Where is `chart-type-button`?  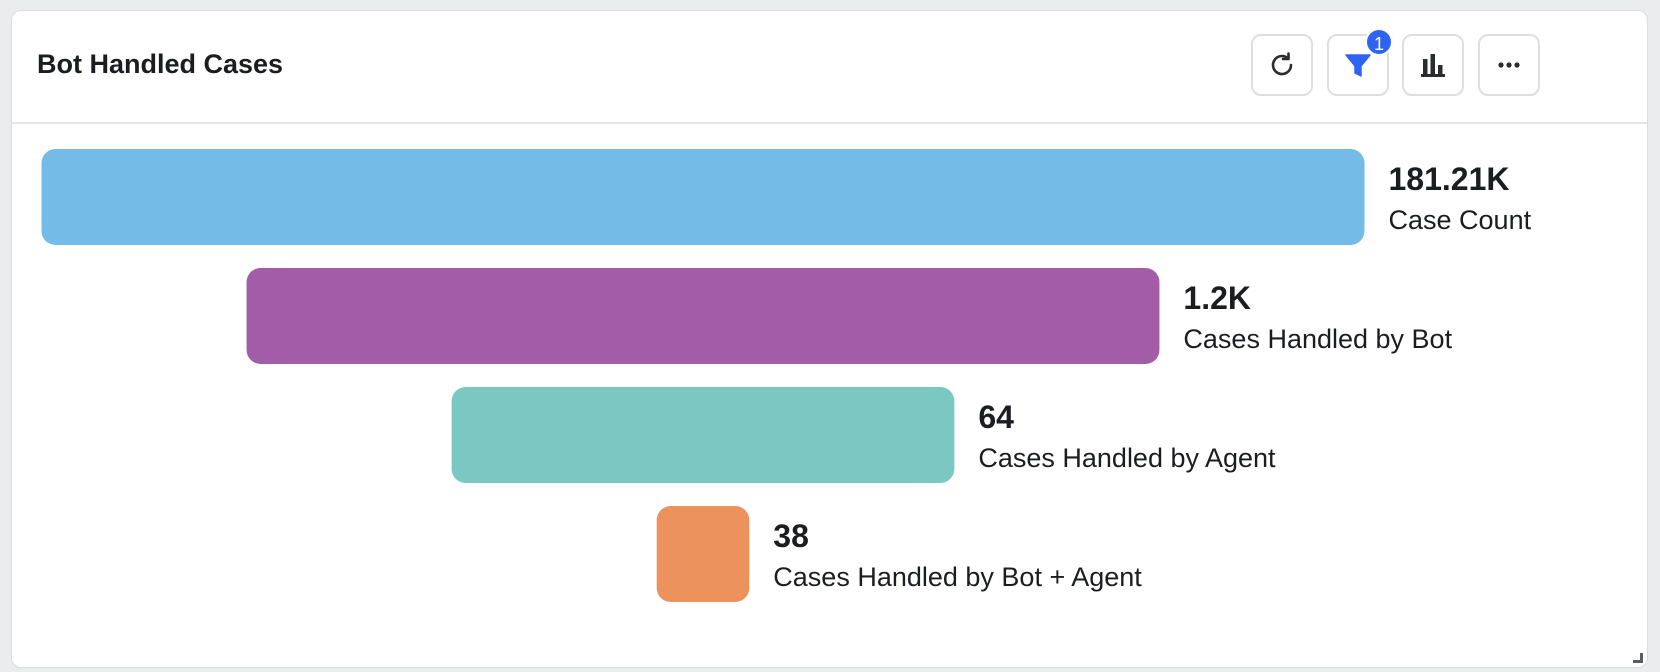 chart-type-button is located at coordinates (1433, 65).